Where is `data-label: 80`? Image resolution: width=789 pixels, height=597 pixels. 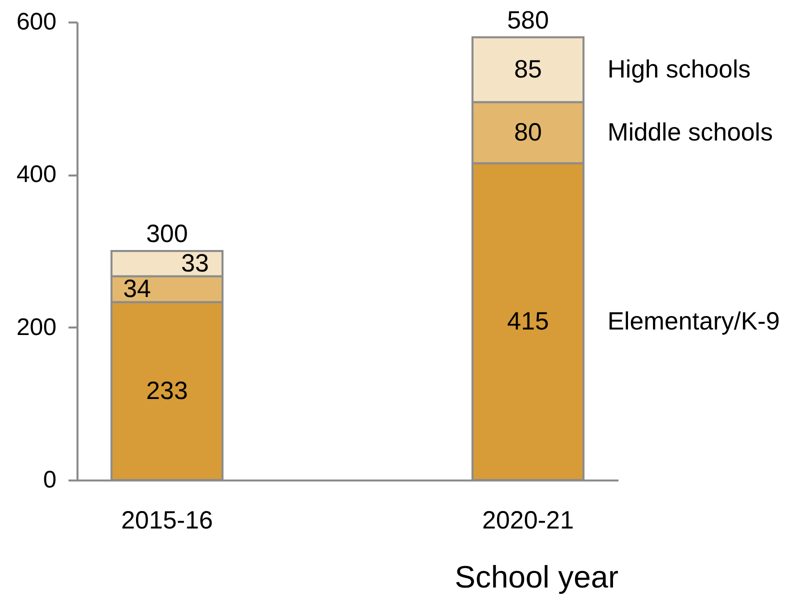 data-label: 80 is located at coordinates (528, 132).